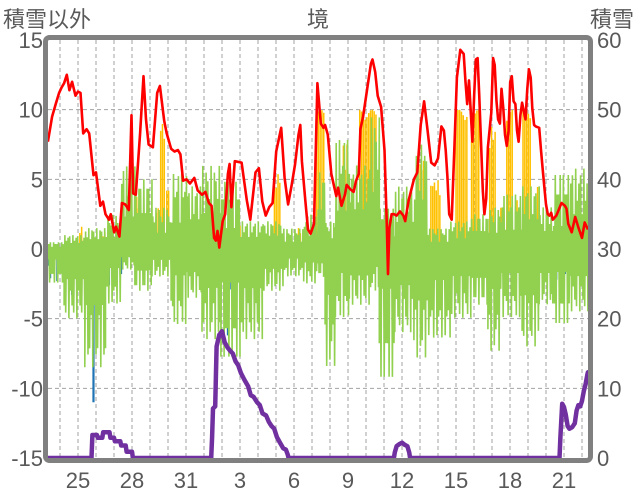  Describe the element at coordinates (510, 480) in the screenshot. I see `svg-text: 18` at that location.